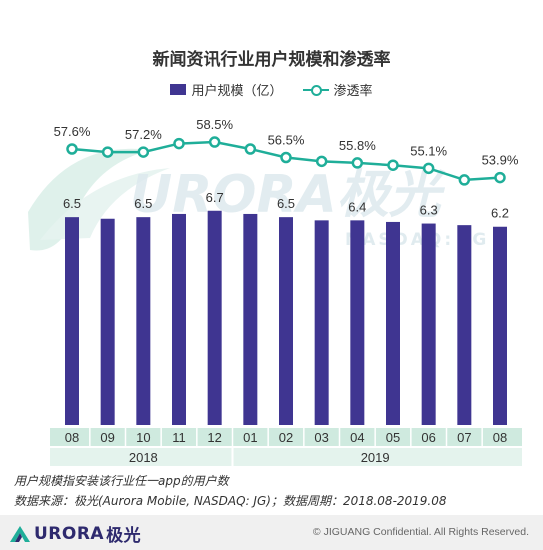 This screenshot has height=550, width=543. What do you see at coordinates (271, 60) in the screenshot?
I see `chart-title: 新闻资讯行业用户规模和渗透率` at bounding box center [271, 60].